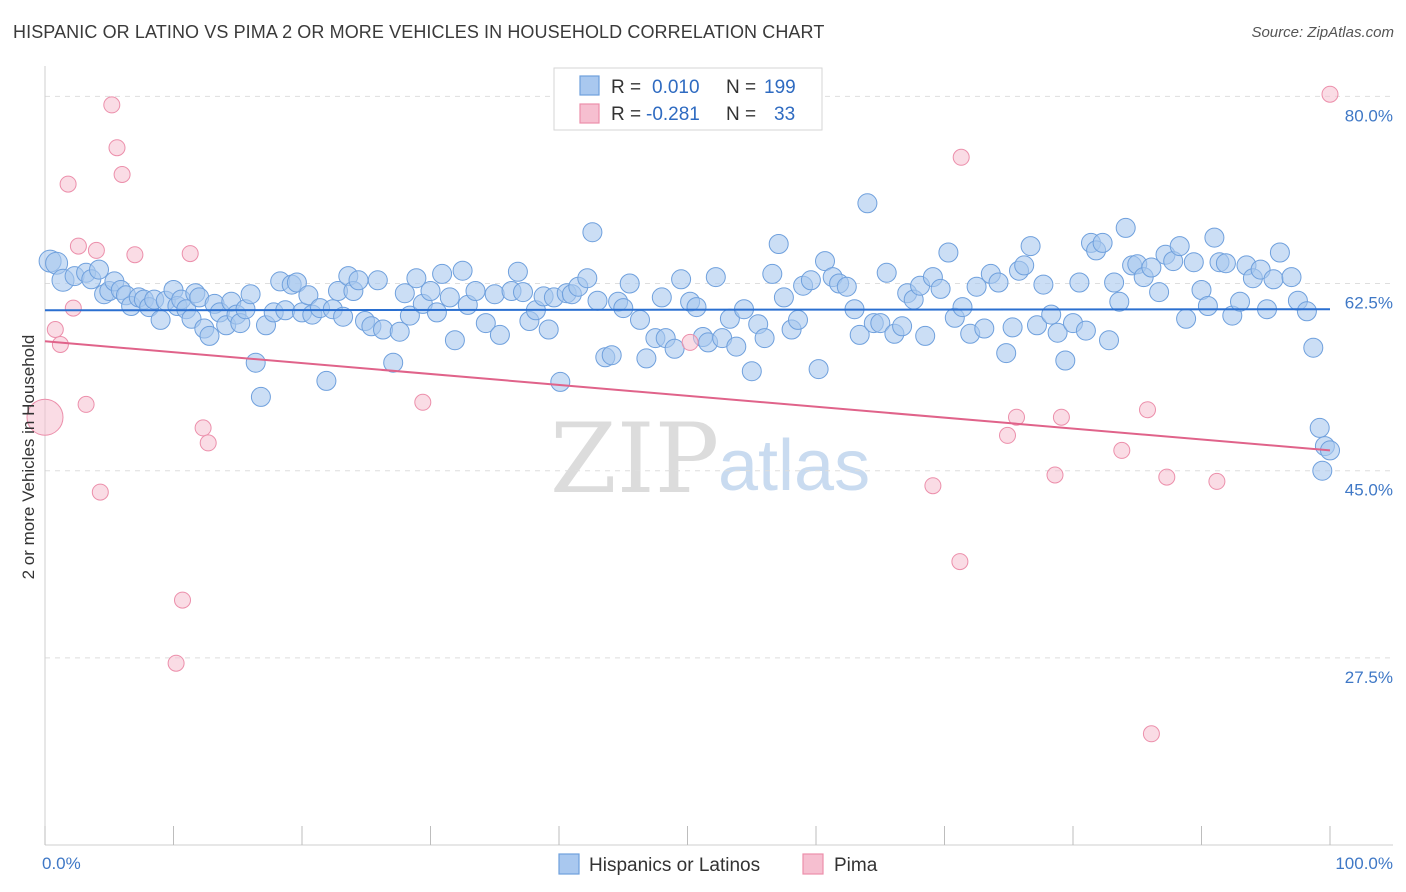  I want to click on legend-n-label-2: N =, so click(741, 114).